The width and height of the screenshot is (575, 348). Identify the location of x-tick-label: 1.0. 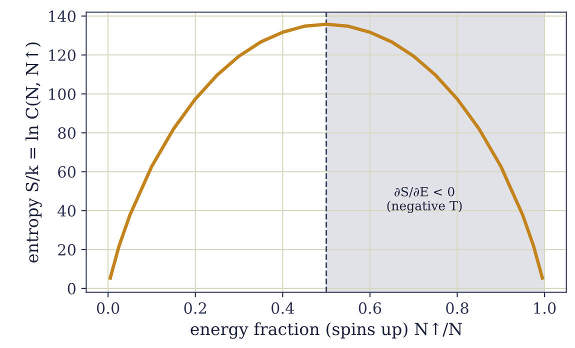
(545, 308).